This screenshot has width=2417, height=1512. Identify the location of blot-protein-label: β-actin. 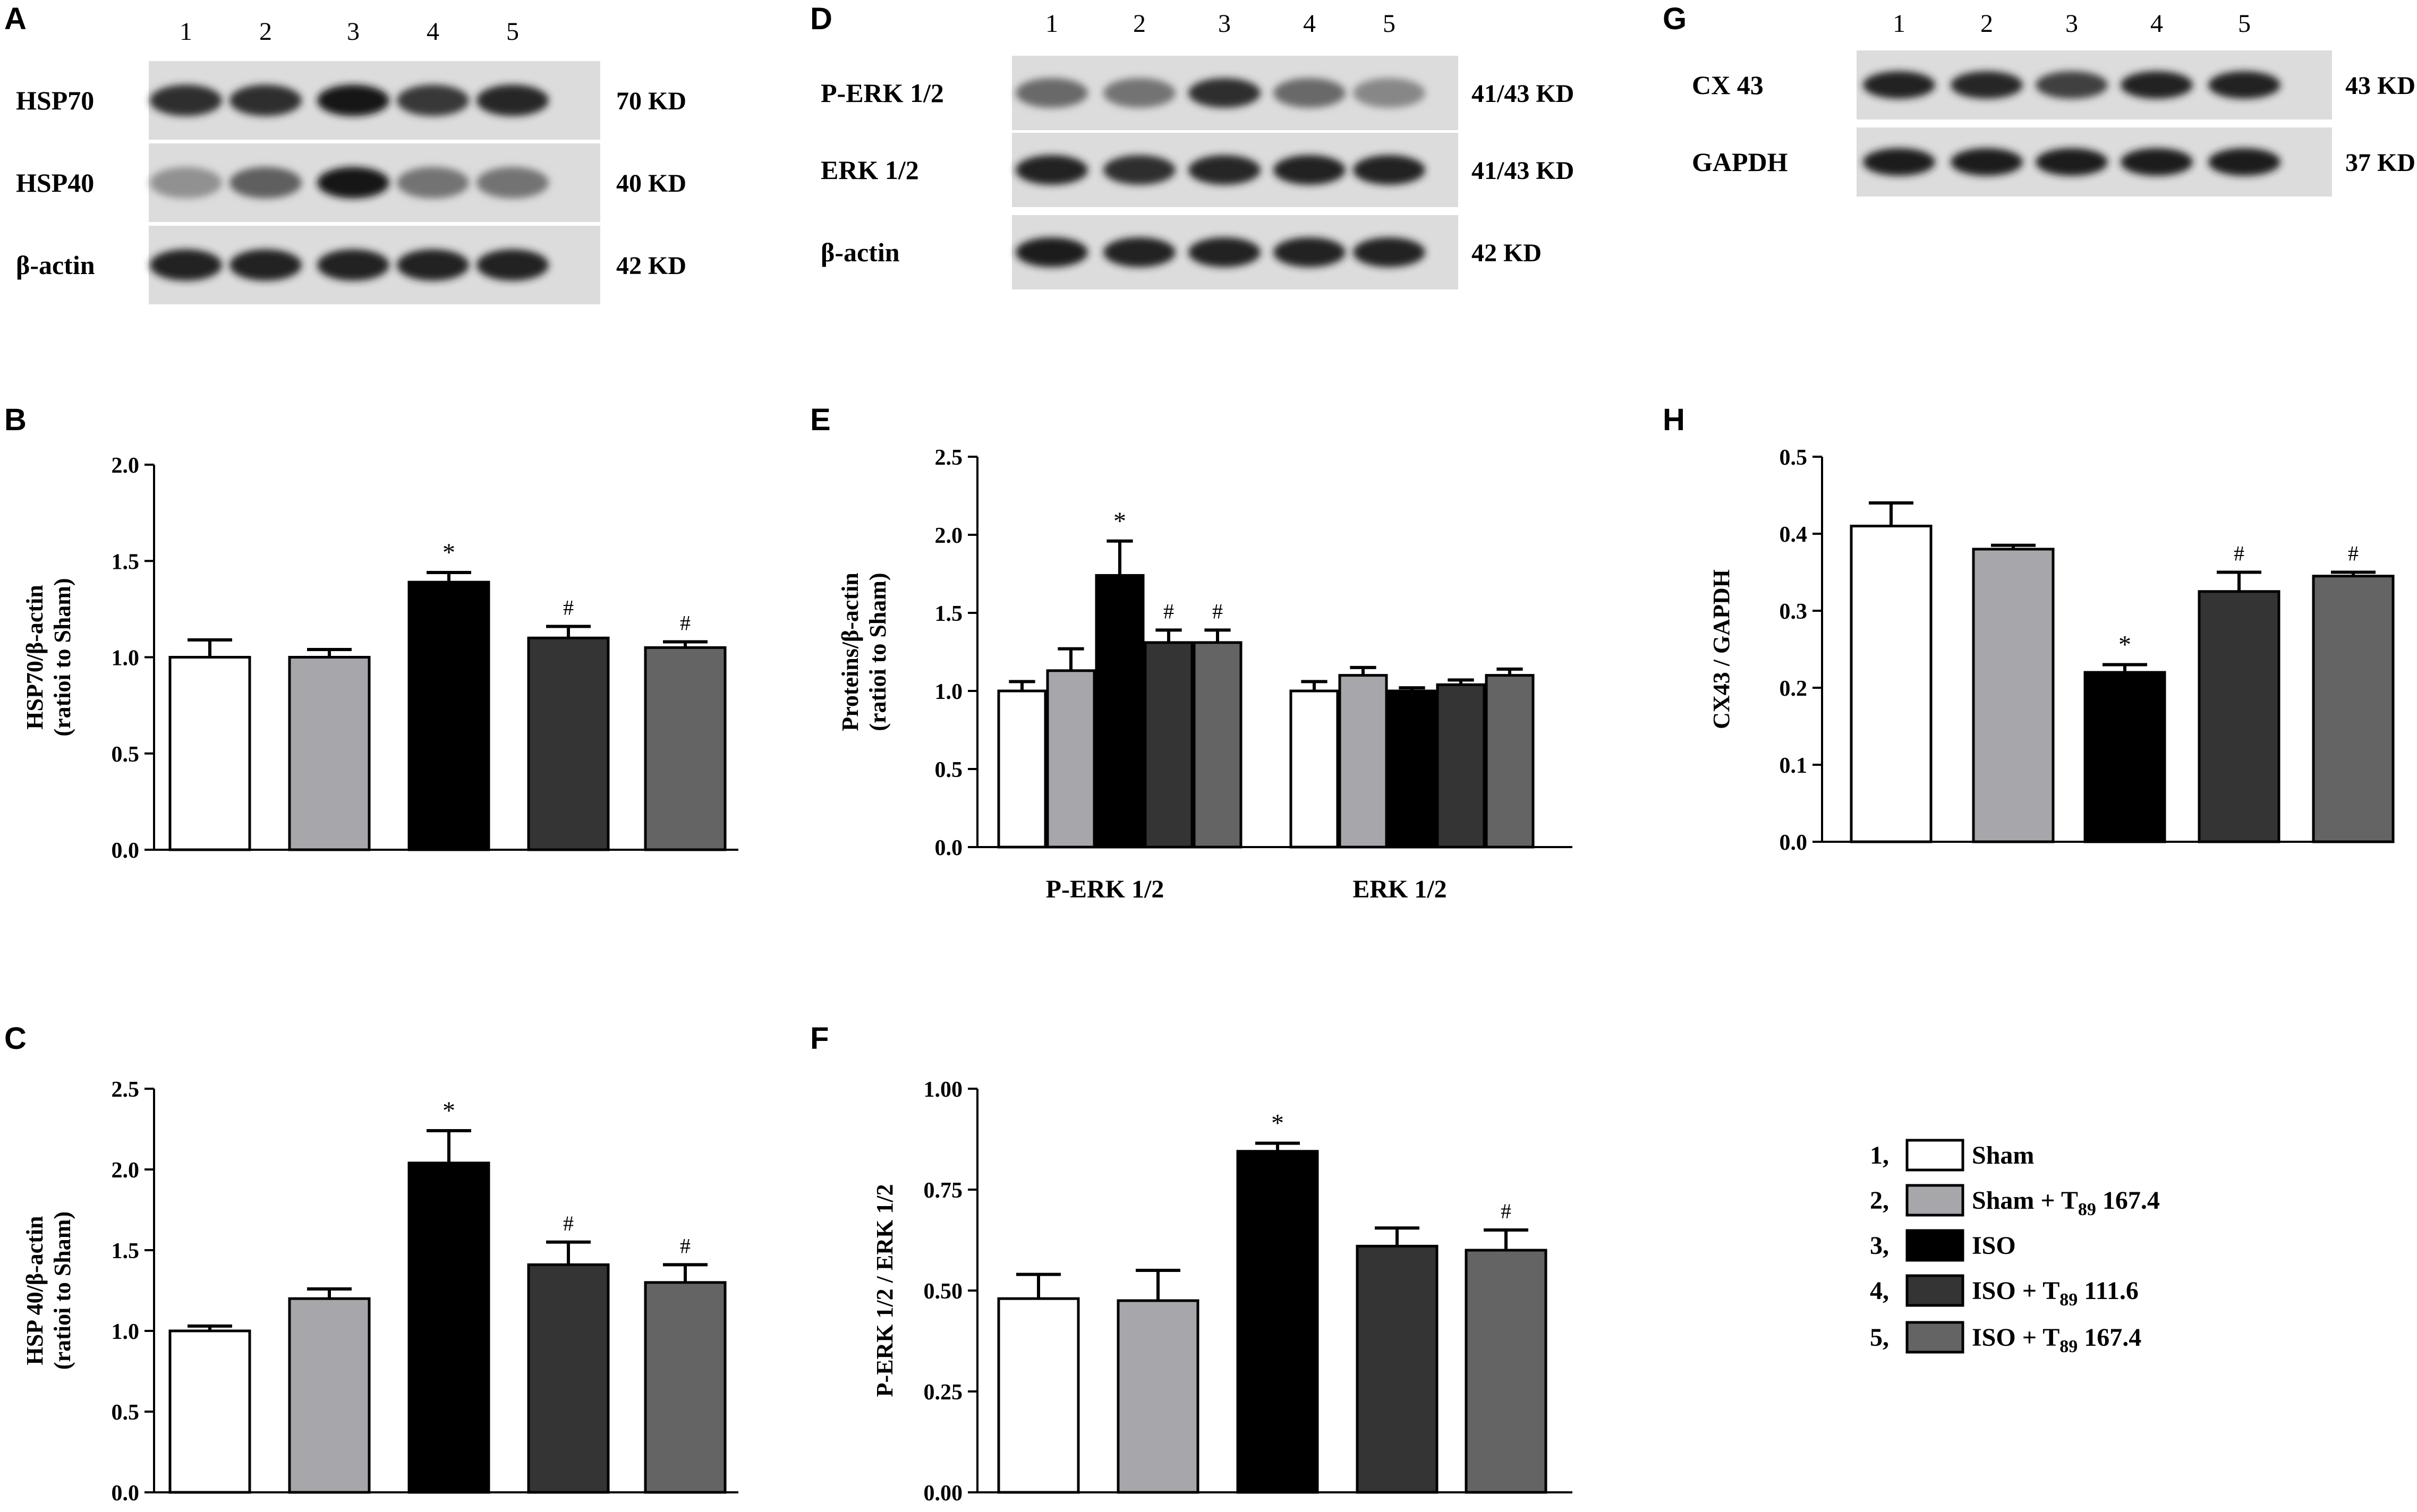
(55, 265).